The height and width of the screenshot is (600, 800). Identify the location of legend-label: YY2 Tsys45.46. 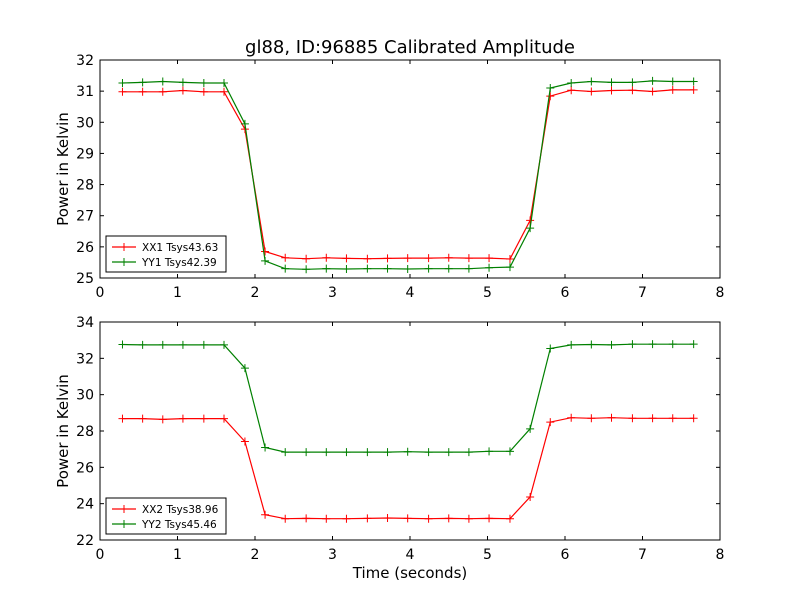
(179, 525).